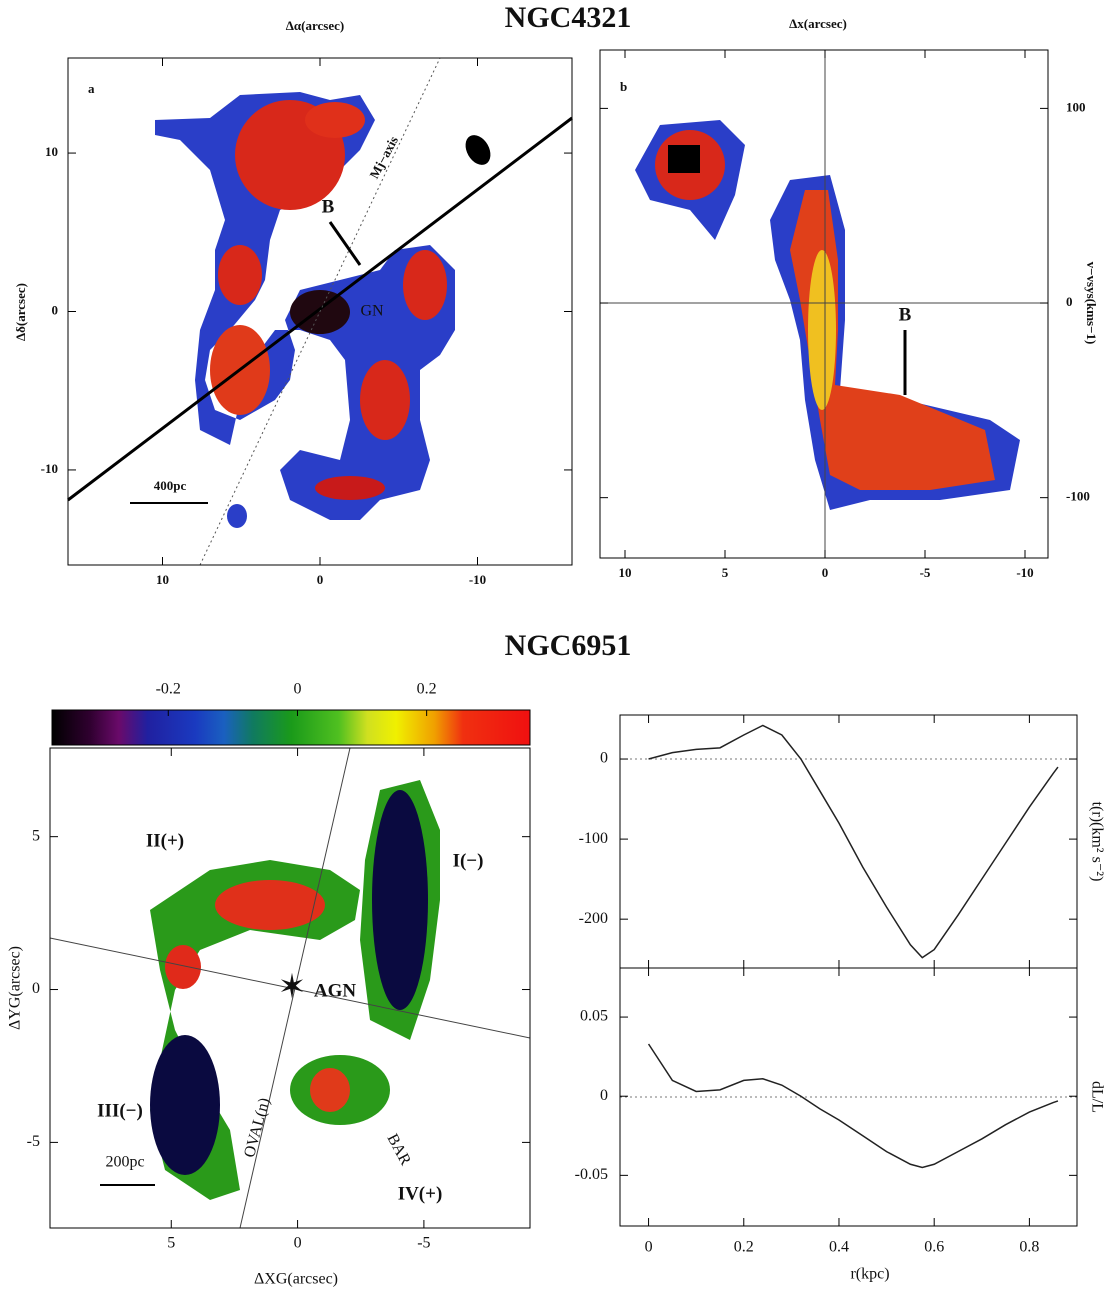 Image resolution: width=1113 pixels, height=1293 pixels. Describe the element at coordinates (165, 840) in the screenshot. I see `annotation: II(+)` at that location.